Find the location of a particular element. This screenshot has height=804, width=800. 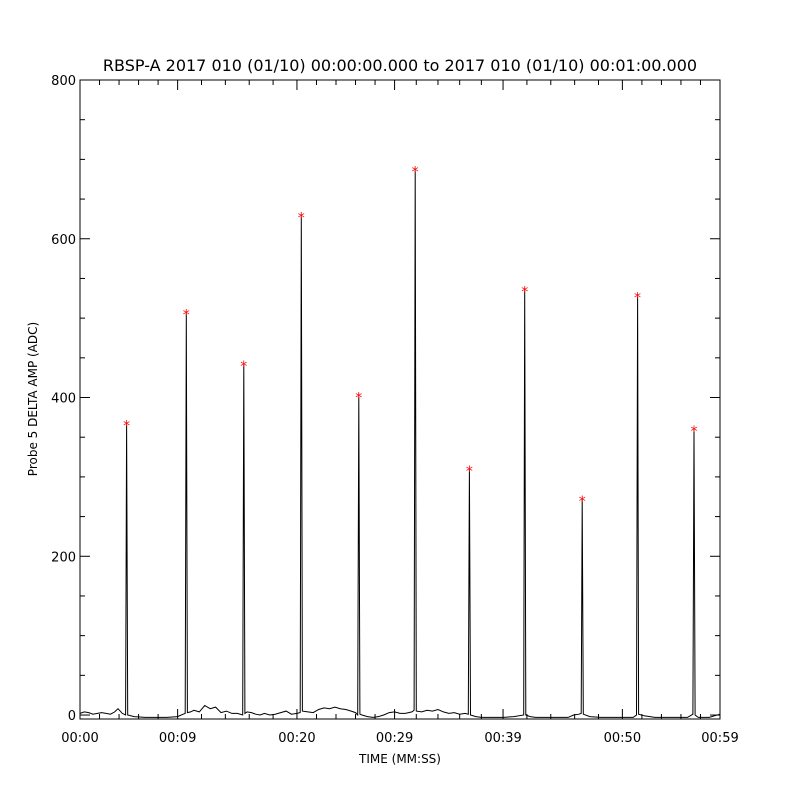

x-tick-label: 00:39 is located at coordinates (502, 738).